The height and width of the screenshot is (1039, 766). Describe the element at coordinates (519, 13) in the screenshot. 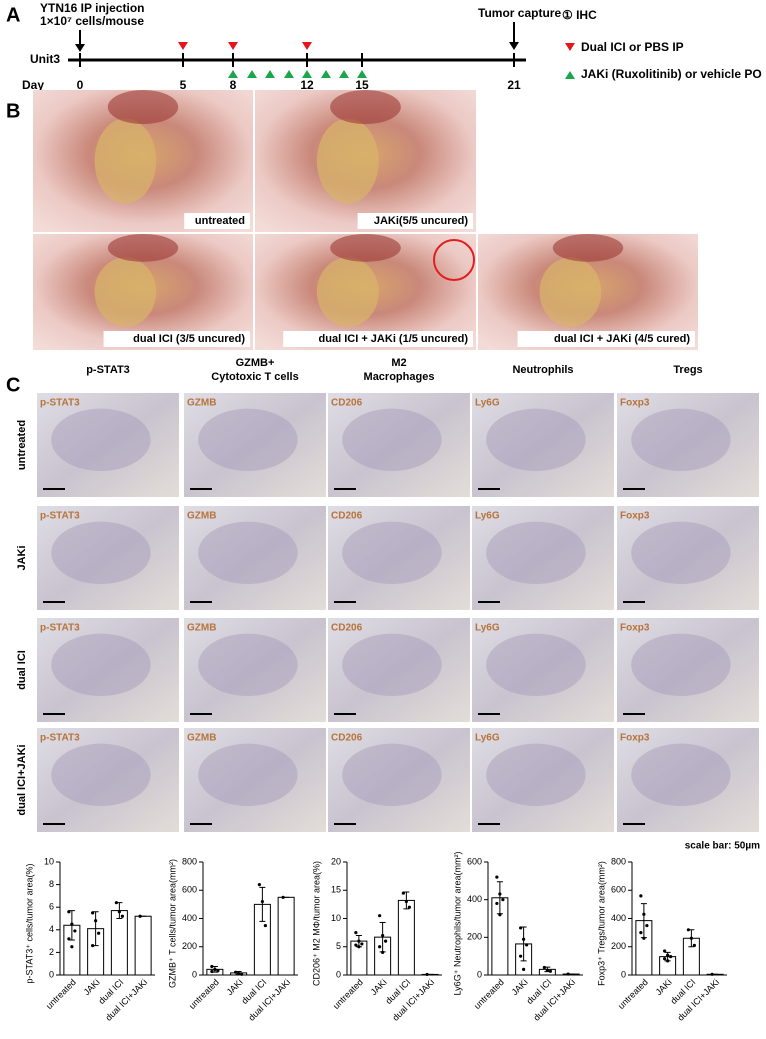

I see `capture: Tumor capture` at that location.